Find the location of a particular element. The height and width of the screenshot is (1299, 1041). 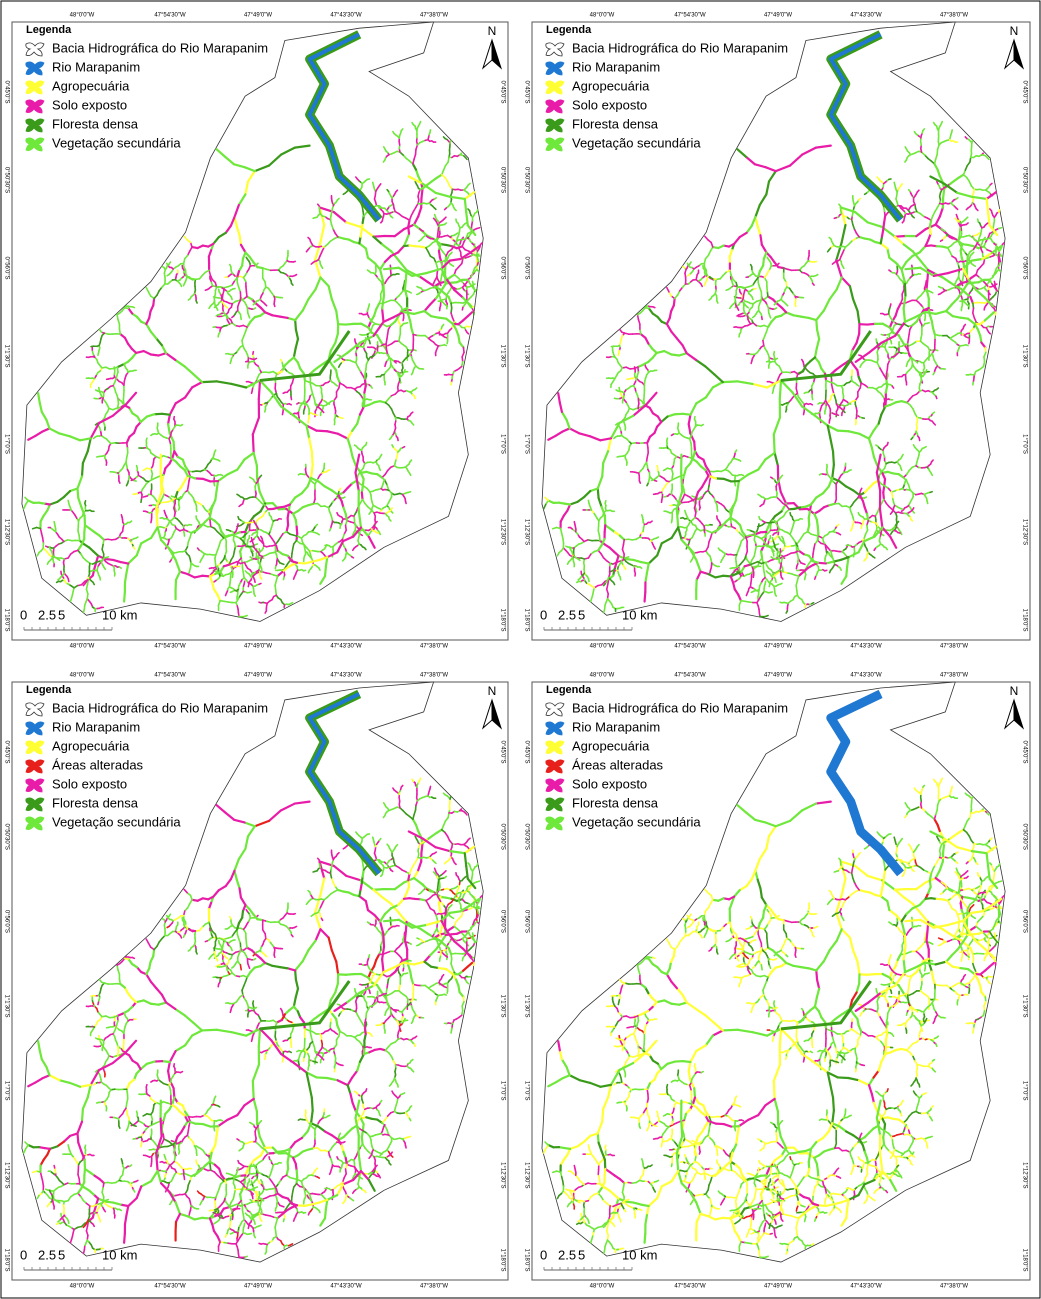

scale-label: 5 is located at coordinates (61, 614).